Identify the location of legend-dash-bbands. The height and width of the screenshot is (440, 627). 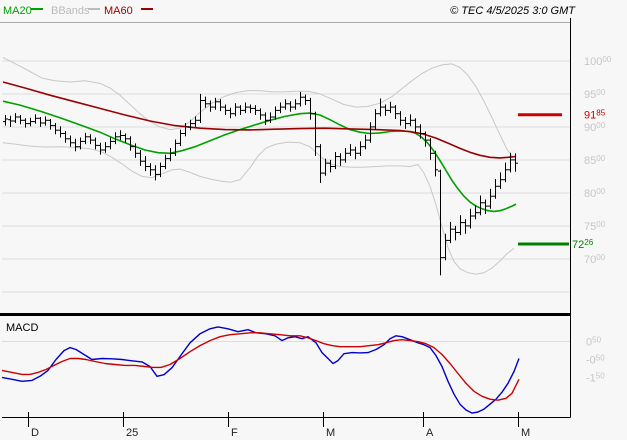
(94, 9).